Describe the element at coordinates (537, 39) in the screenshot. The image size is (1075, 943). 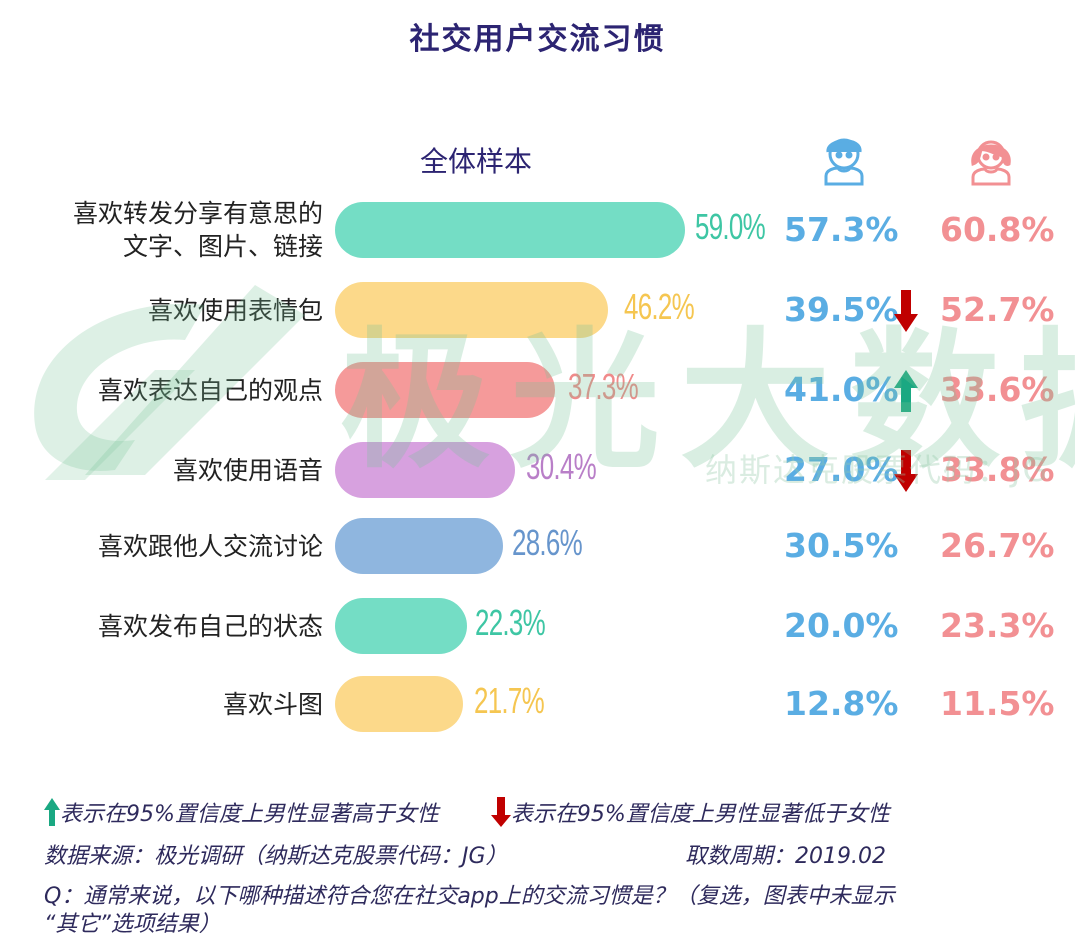
I see `chart-title: 社交用户交流习惯` at that location.